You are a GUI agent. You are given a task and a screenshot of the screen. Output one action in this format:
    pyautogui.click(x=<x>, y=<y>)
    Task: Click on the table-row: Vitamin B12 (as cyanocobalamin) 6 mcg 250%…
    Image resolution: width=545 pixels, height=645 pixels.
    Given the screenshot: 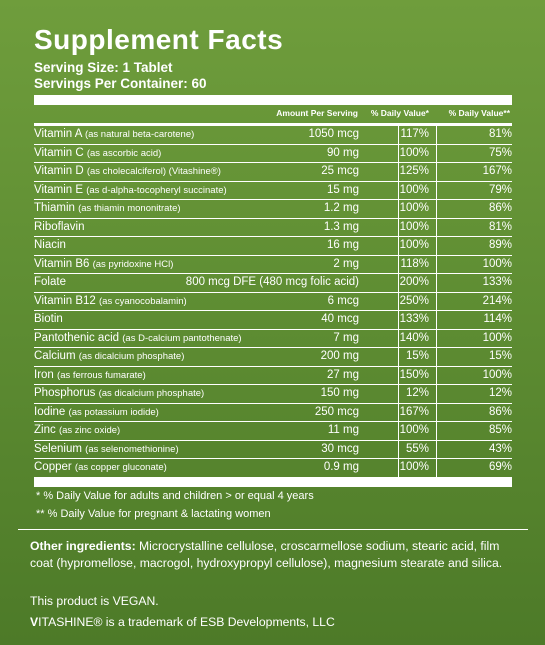 What is the action you would take?
    pyautogui.click(x=273, y=302)
    